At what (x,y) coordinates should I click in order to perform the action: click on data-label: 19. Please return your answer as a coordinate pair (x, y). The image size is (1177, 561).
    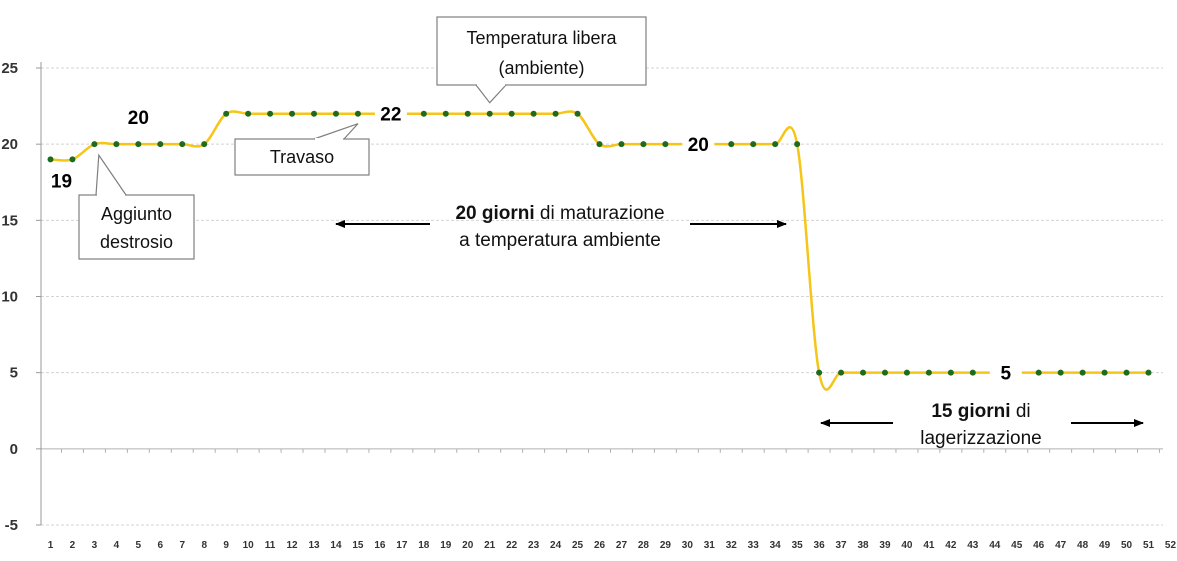
    Looking at the image, I should click on (61, 181).